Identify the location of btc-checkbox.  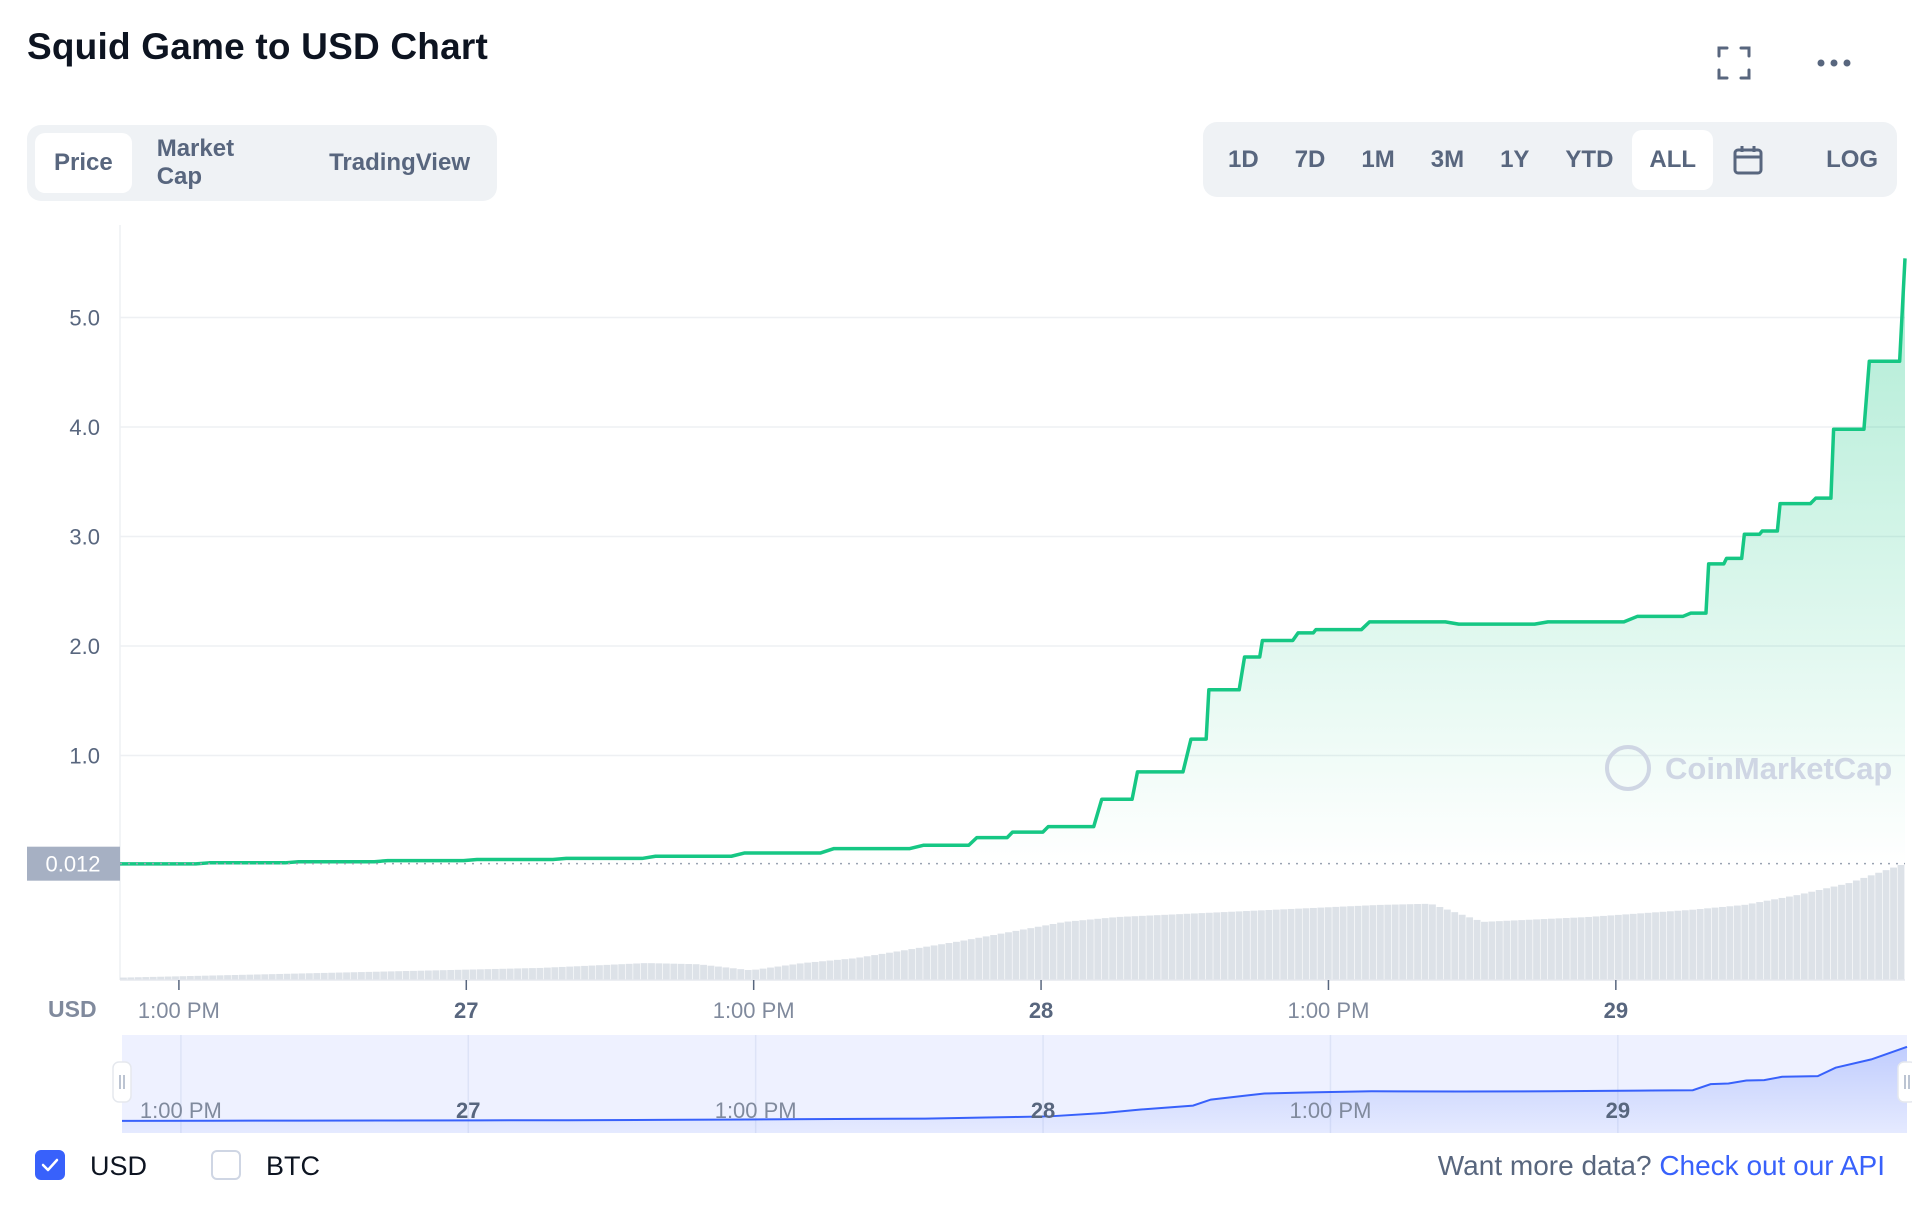
(226, 1165).